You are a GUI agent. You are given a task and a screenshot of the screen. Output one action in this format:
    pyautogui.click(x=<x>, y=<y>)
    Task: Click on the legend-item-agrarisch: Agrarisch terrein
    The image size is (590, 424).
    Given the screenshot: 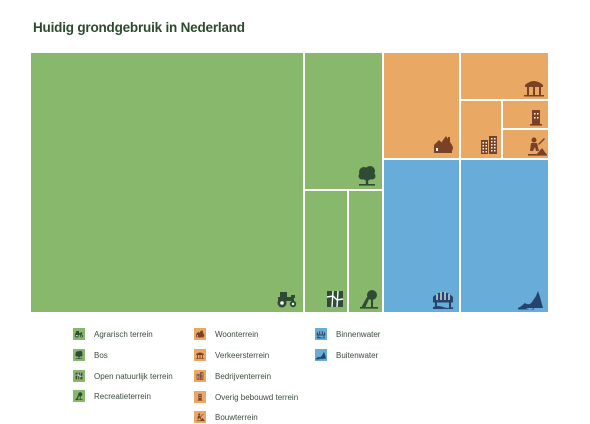 What is the action you would take?
    pyautogui.click(x=113, y=334)
    